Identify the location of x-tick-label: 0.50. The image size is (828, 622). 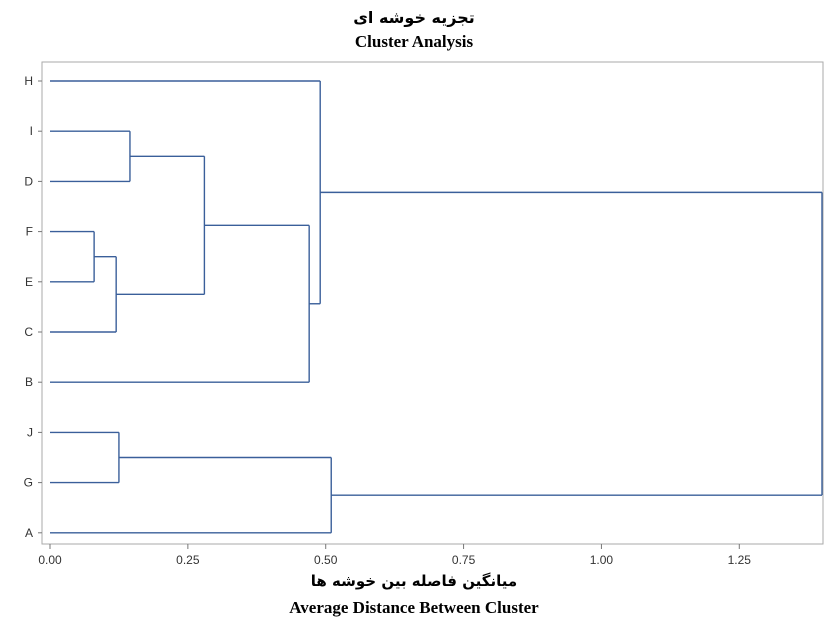
(326, 560).